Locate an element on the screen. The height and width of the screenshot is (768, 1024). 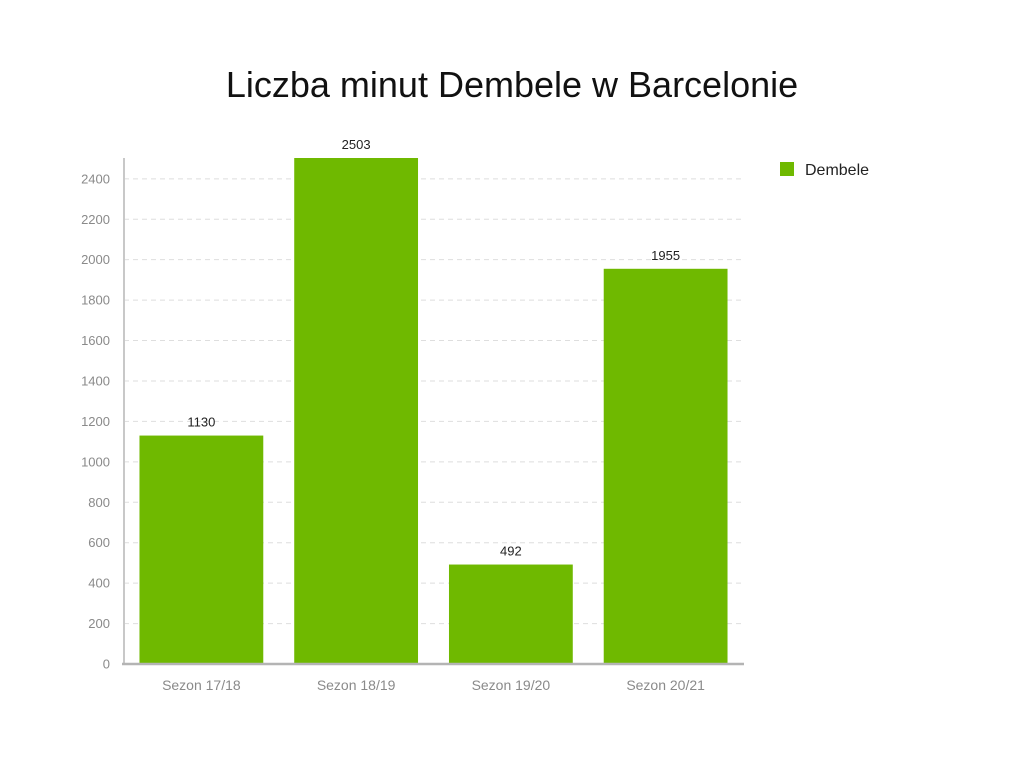
chart-title: Liczba minut Dembele w Barcelonie is located at coordinates (512, 84).